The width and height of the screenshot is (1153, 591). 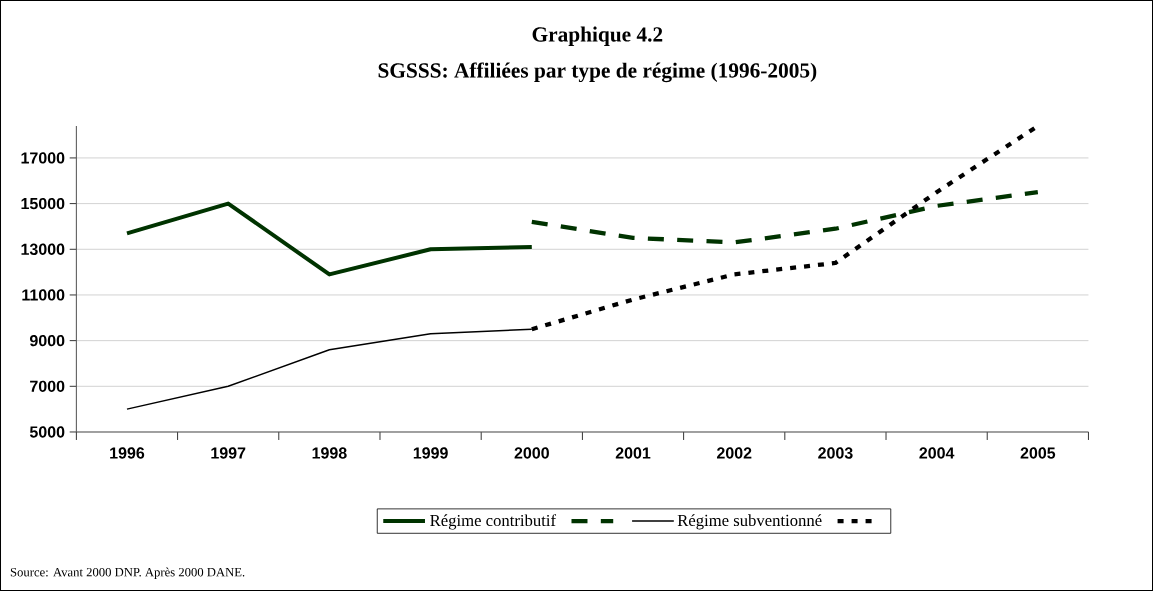 What do you see at coordinates (734, 453) in the screenshot?
I see `x-tick-label: 2002` at bounding box center [734, 453].